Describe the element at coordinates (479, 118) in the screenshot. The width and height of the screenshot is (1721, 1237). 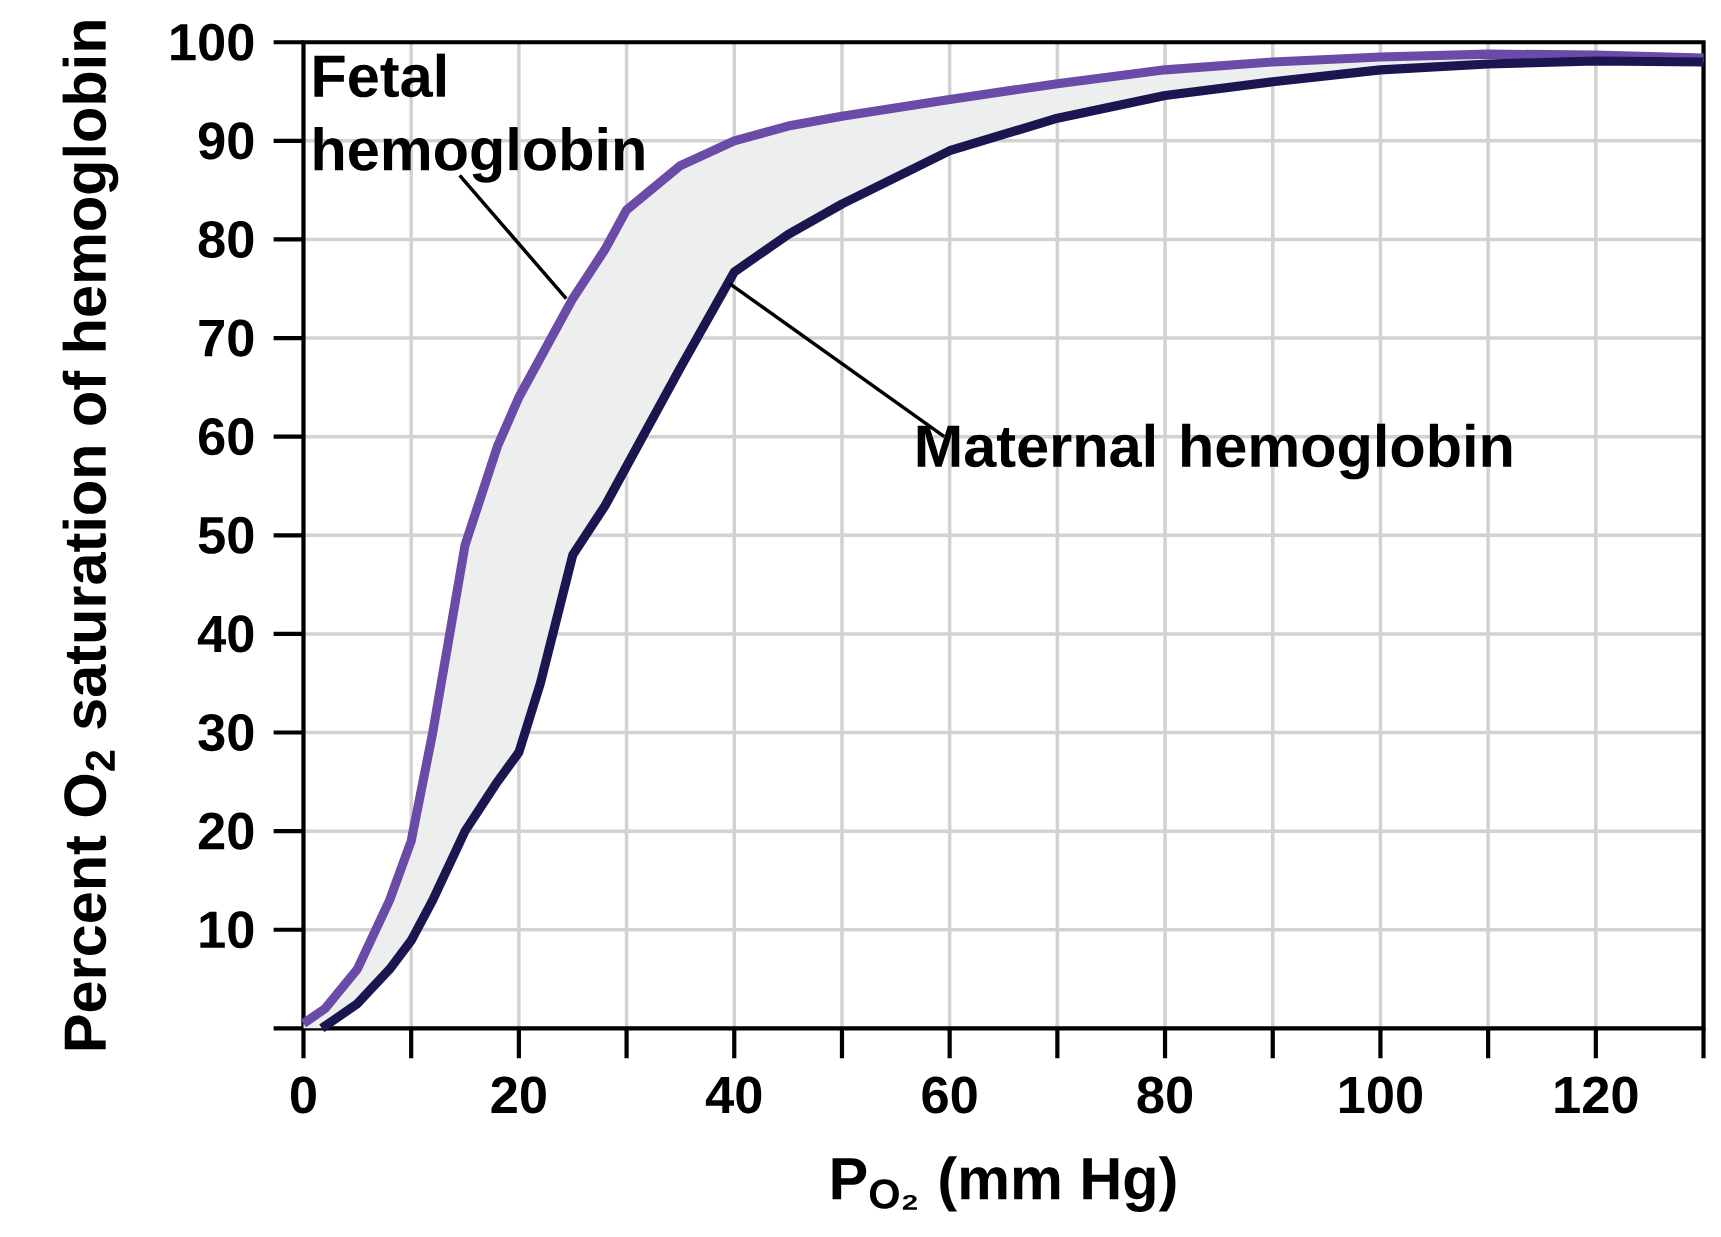
I see `annotation: Fetal hemoglobin` at that location.